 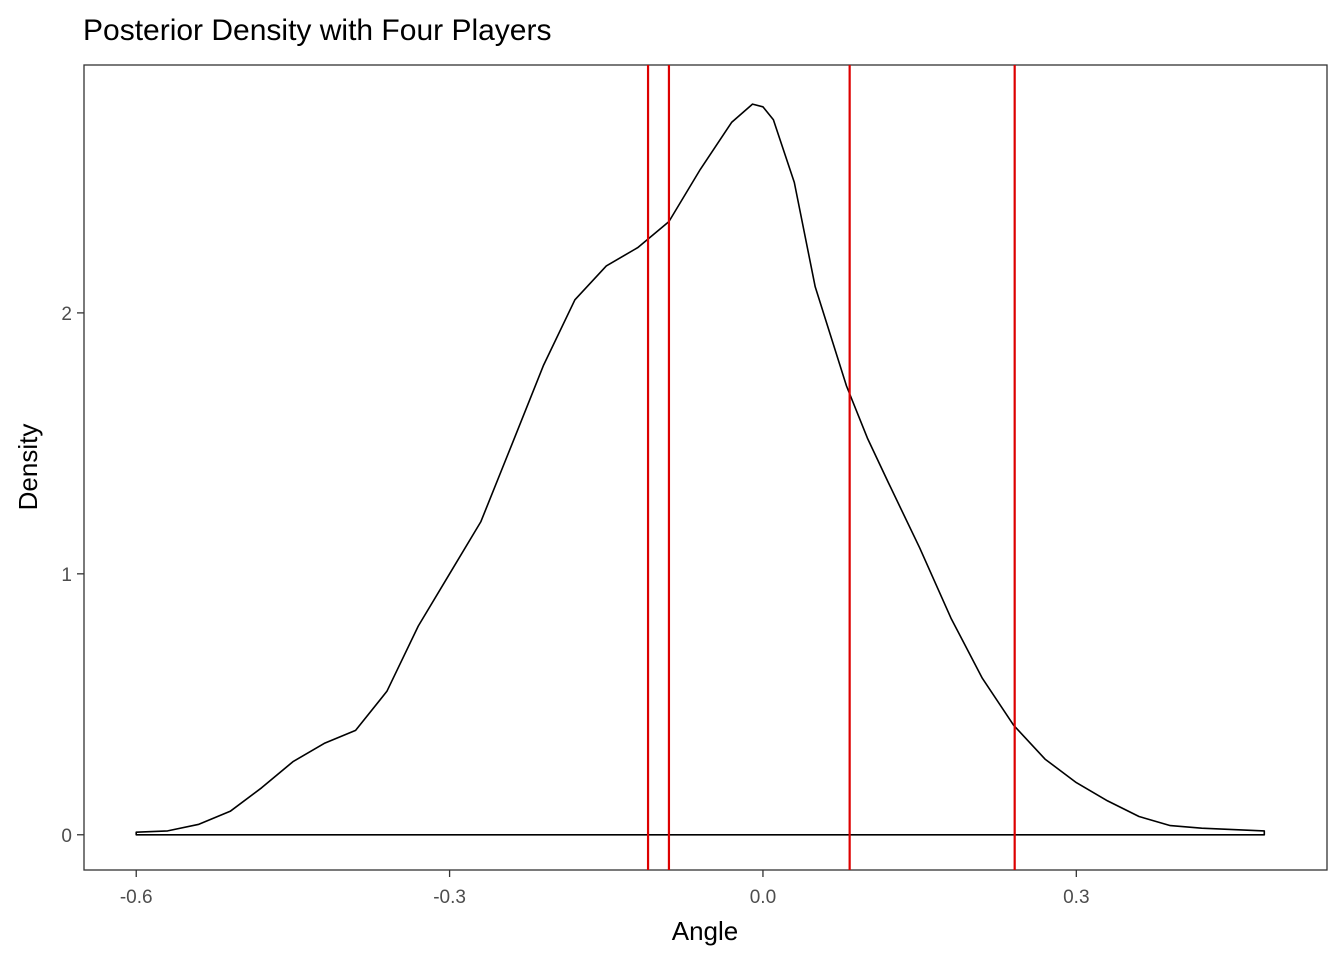 What do you see at coordinates (66, 314) in the screenshot?
I see `y-tick-label: 2` at bounding box center [66, 314].